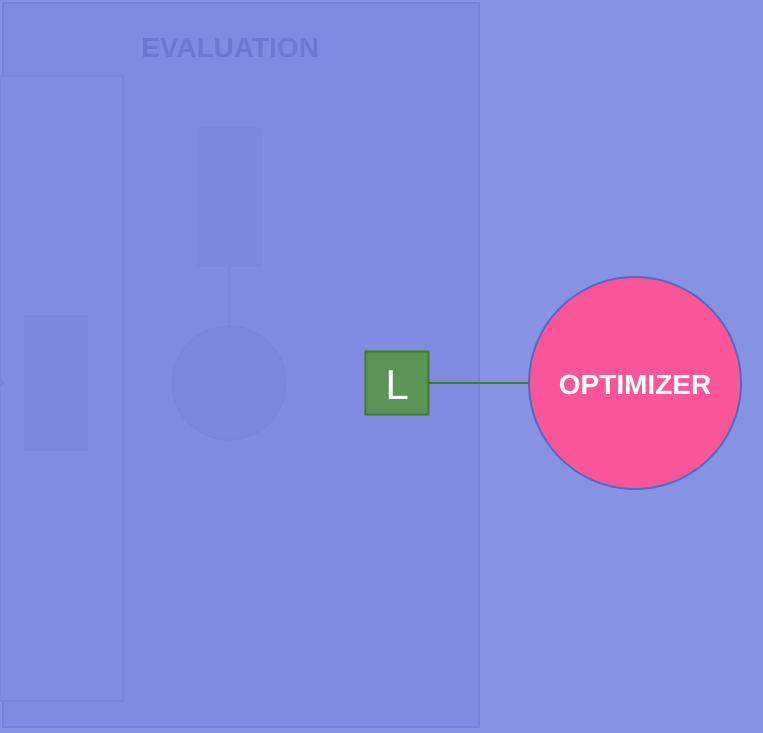 Image resolution: width=763 pixels, height=733 pixels. Describe the element at coordinates (229, 383) in the screenshot. I see `faded-output-circle` at that location.